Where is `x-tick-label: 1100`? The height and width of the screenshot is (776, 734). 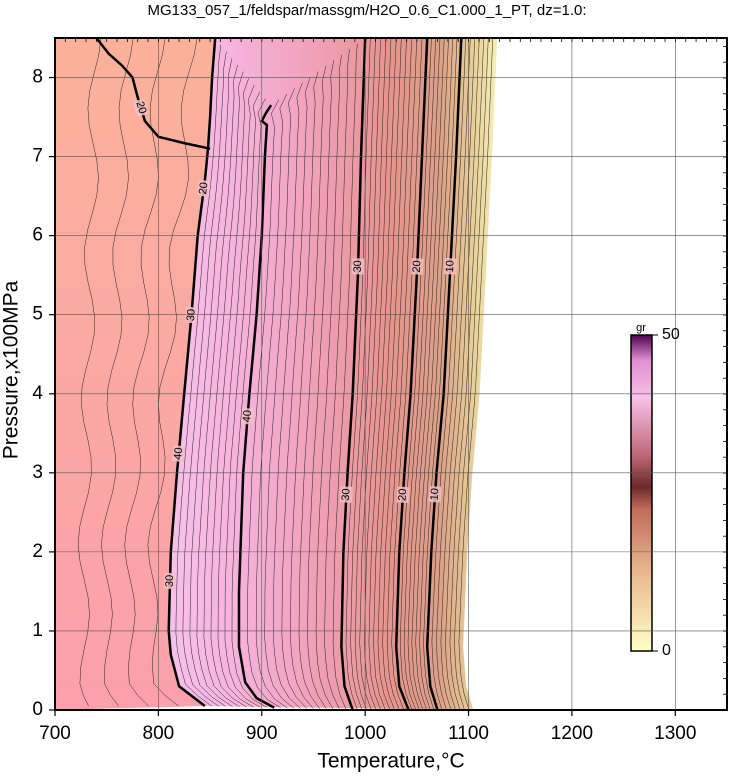
x-tick-label: 1100 is located at coordinates (468, 733).